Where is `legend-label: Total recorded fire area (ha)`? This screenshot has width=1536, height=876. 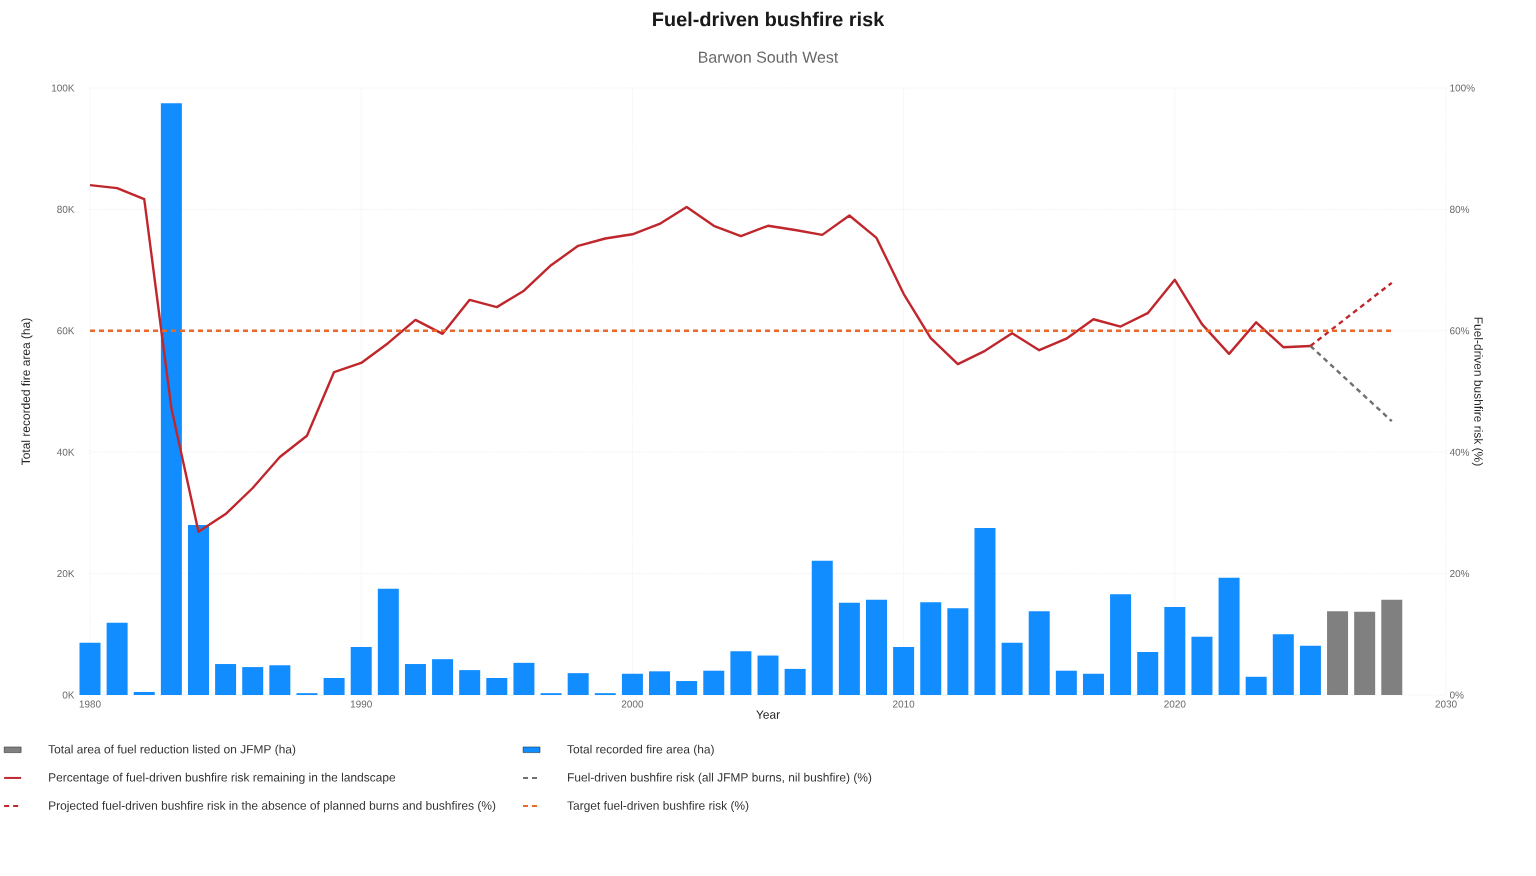
legend-label: Total recorded fire area (ha) is located at coordinates (640, 750).